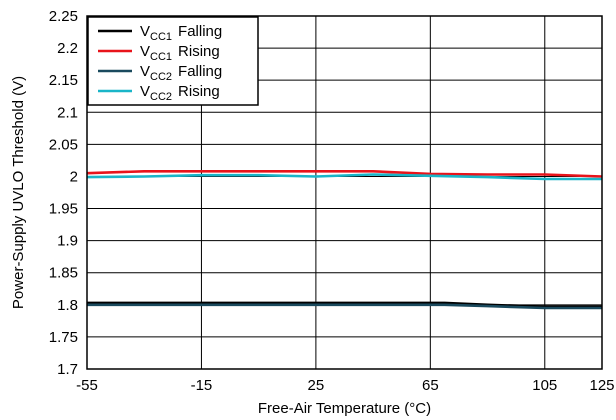  Describe the element at coordinates (344, 408) in the screenshot. I see `x-axis-title: Free-Air Temperature (°C)` at that location.